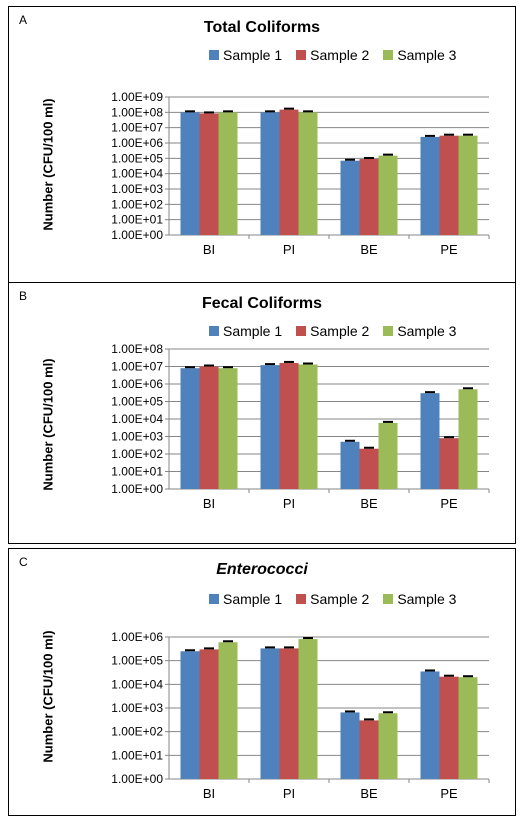 The height and width of the screenshot is (822, 526). What do you see at coordinates (23, 296) in the screenshot?
I see `panel-letter: B` at bounding box center [23, 296].